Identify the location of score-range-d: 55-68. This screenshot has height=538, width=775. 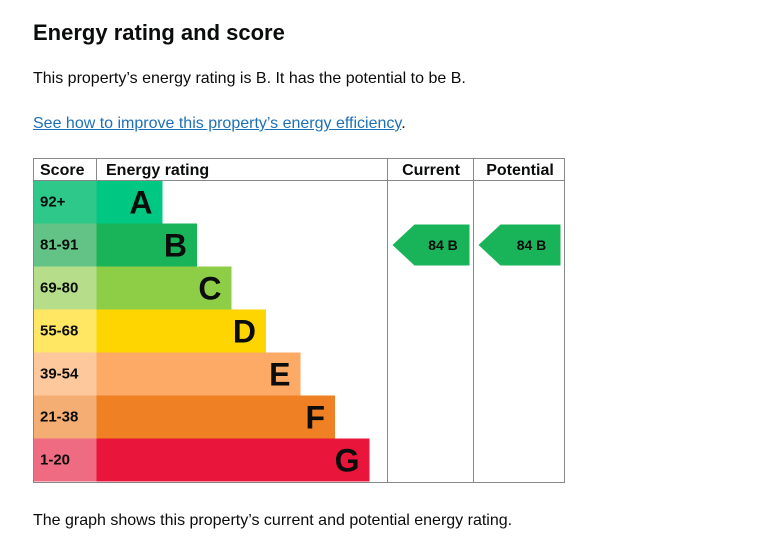
(59, 331).